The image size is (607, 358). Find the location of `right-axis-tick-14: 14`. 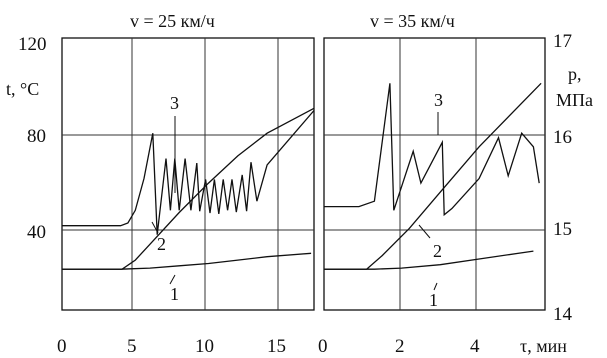

right-axis-tick-14: 14 is located at coordinates (563, 314).